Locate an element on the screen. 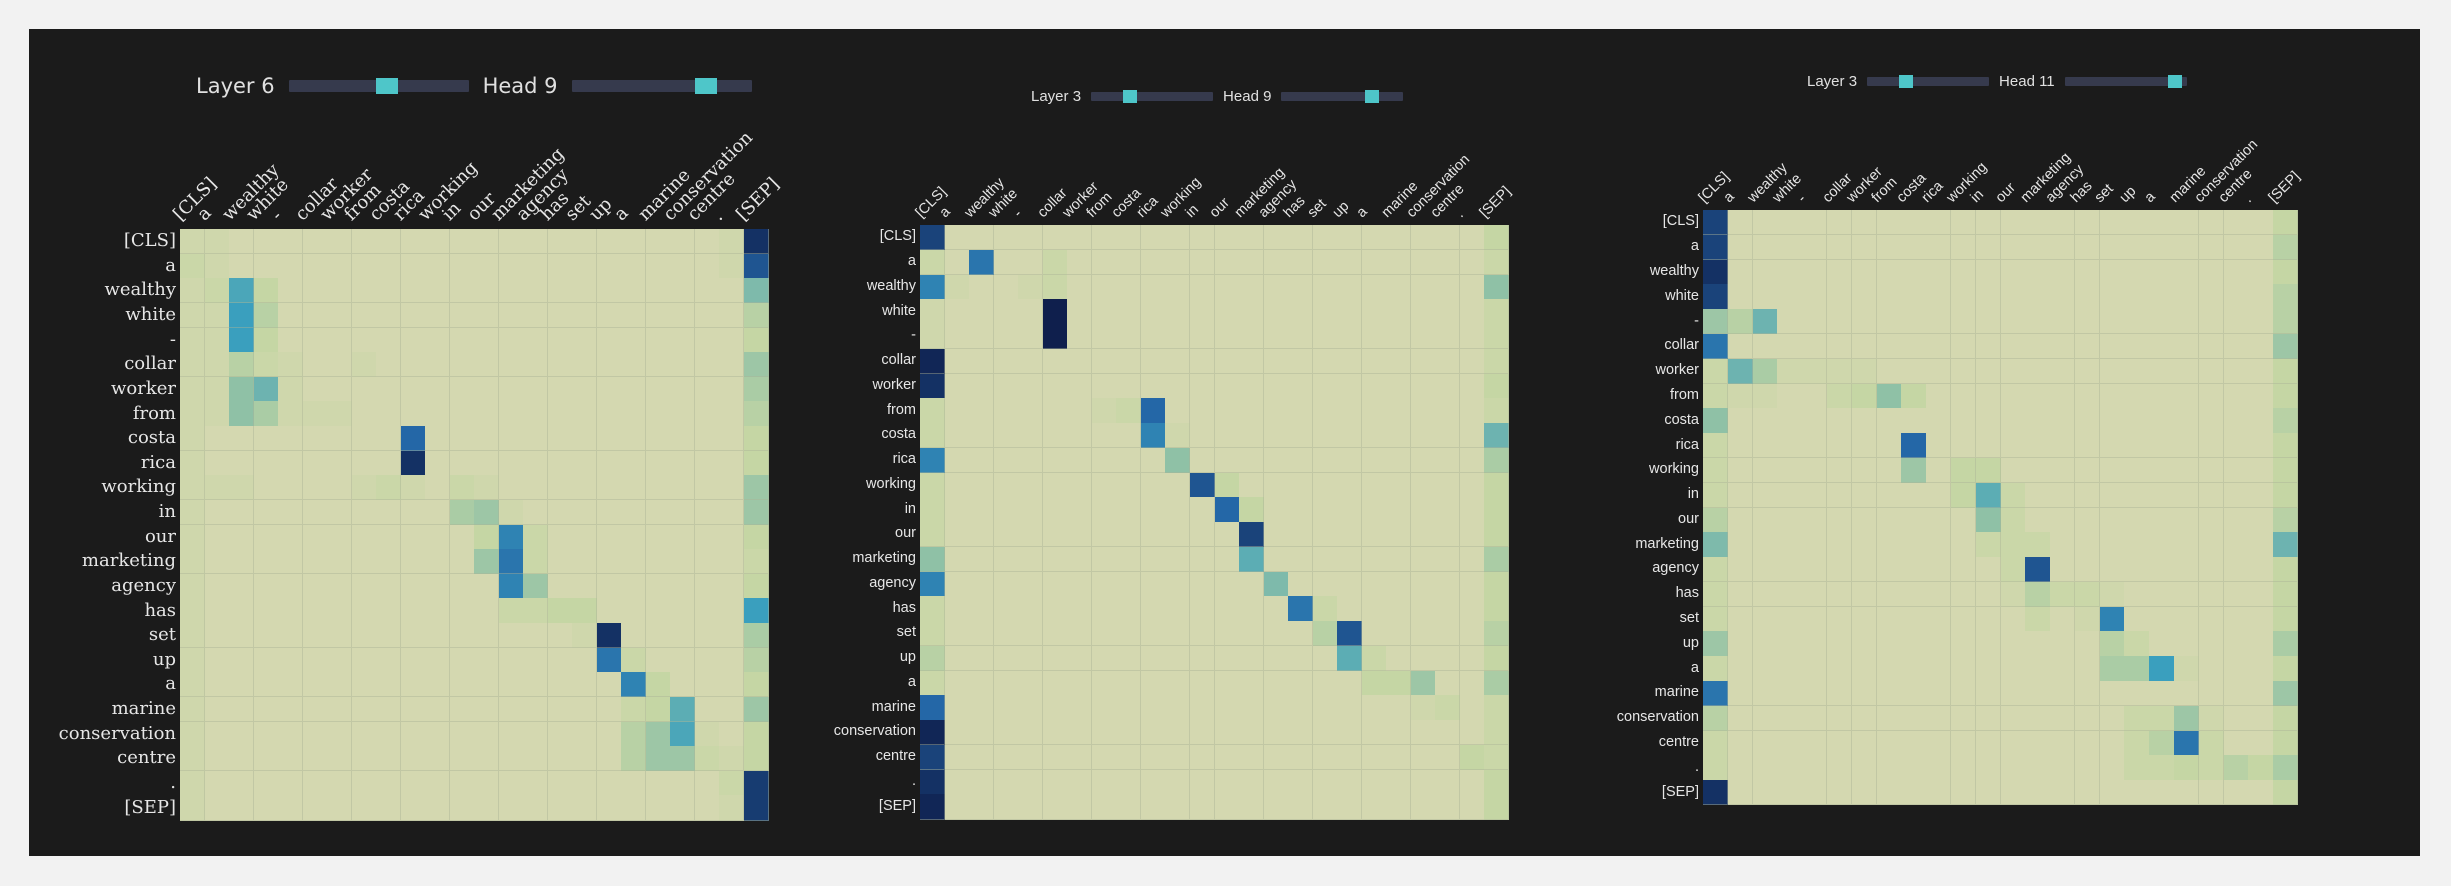 The image size is (2451, 886). row-label: marine is located at coordinates (1676, 692).